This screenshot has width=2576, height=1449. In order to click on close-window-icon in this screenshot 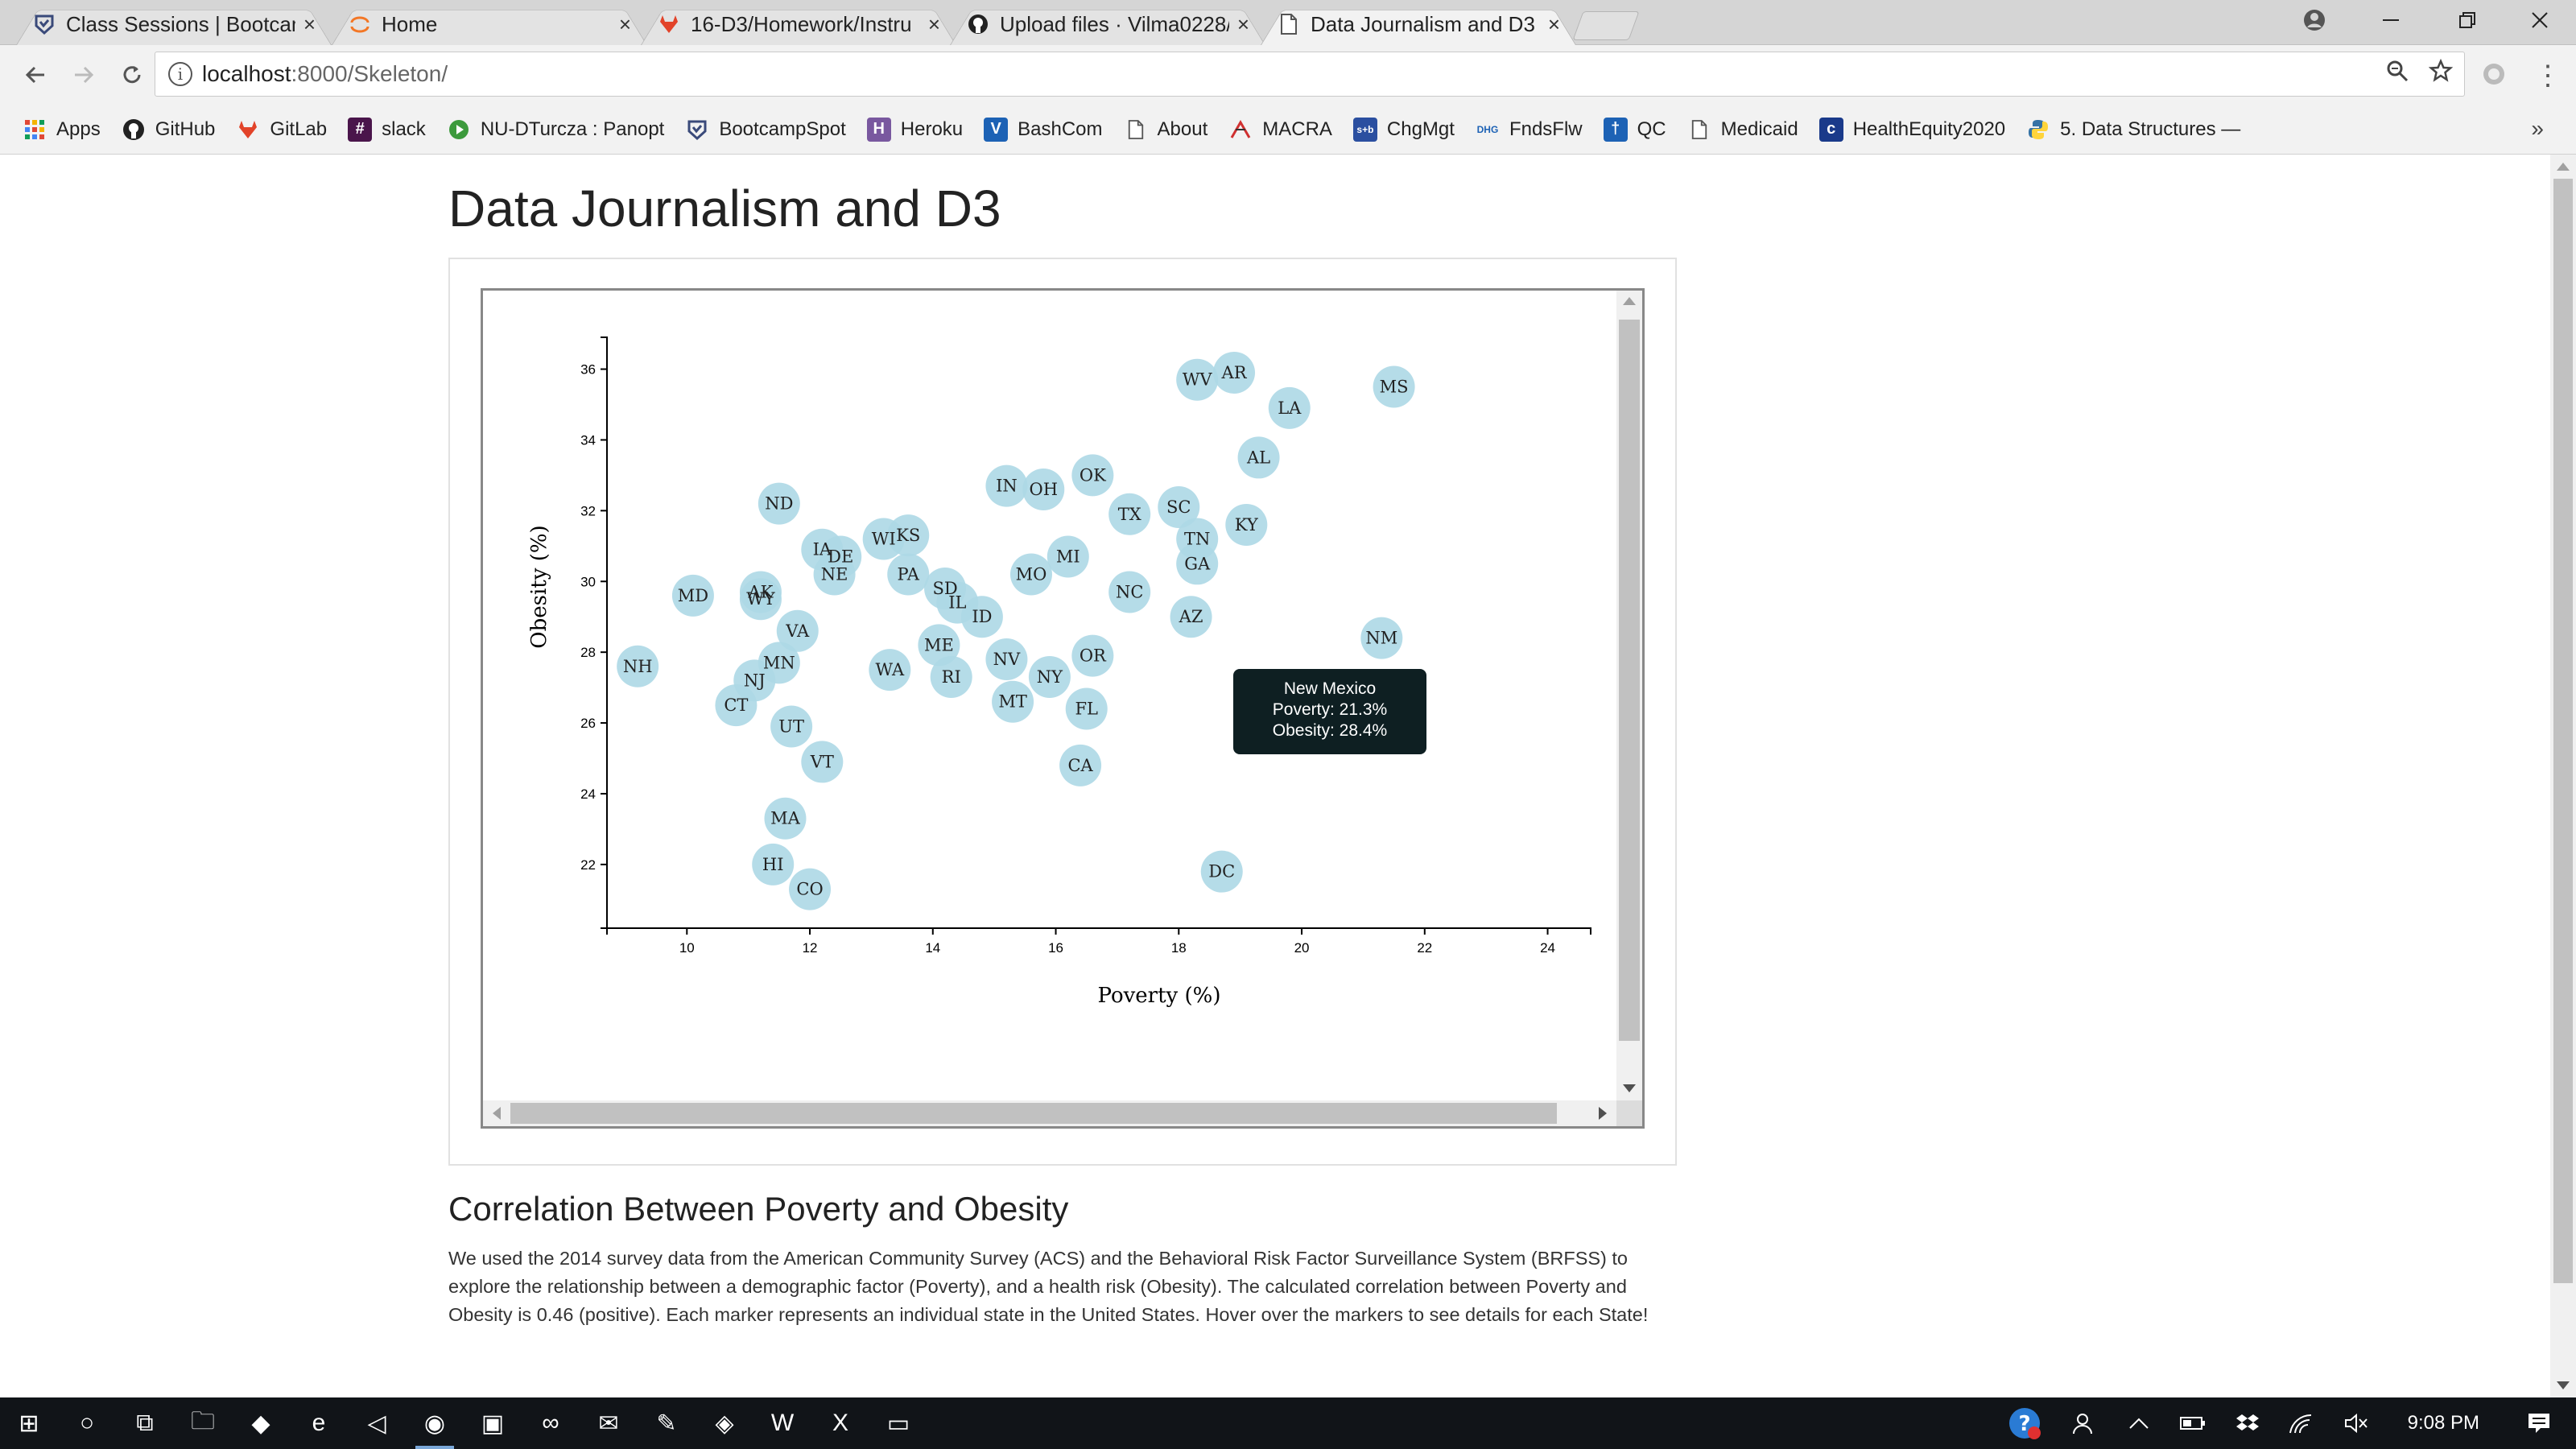, I will do `click(2540, 20)`.